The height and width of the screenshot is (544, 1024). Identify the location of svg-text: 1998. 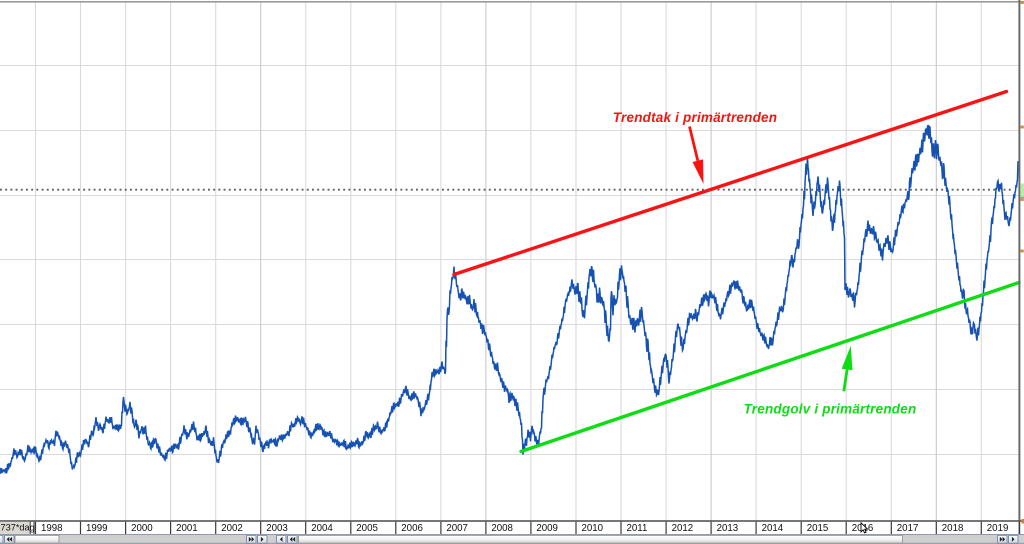
(52, 528).